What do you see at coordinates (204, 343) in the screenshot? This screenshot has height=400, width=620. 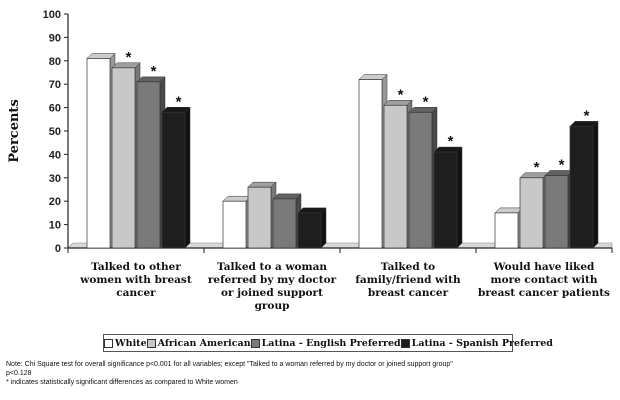 I see `legend-label-african-american: African American` at bounding box center [204, 343].